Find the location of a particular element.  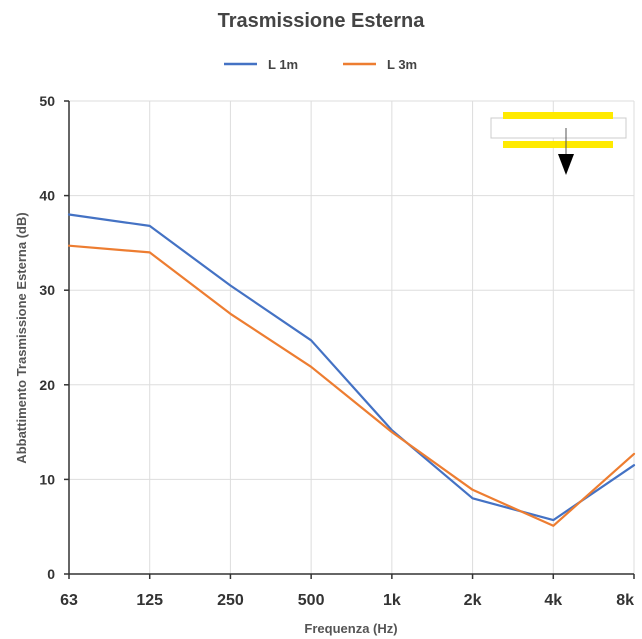

annotation-box is located at coordinates (558, 128).